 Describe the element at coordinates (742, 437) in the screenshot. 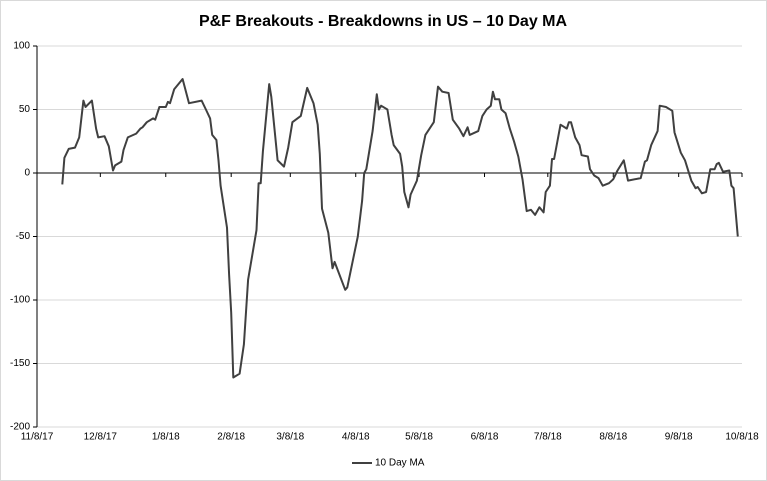

I see `x-tick-label: 10/8/18` at that location.